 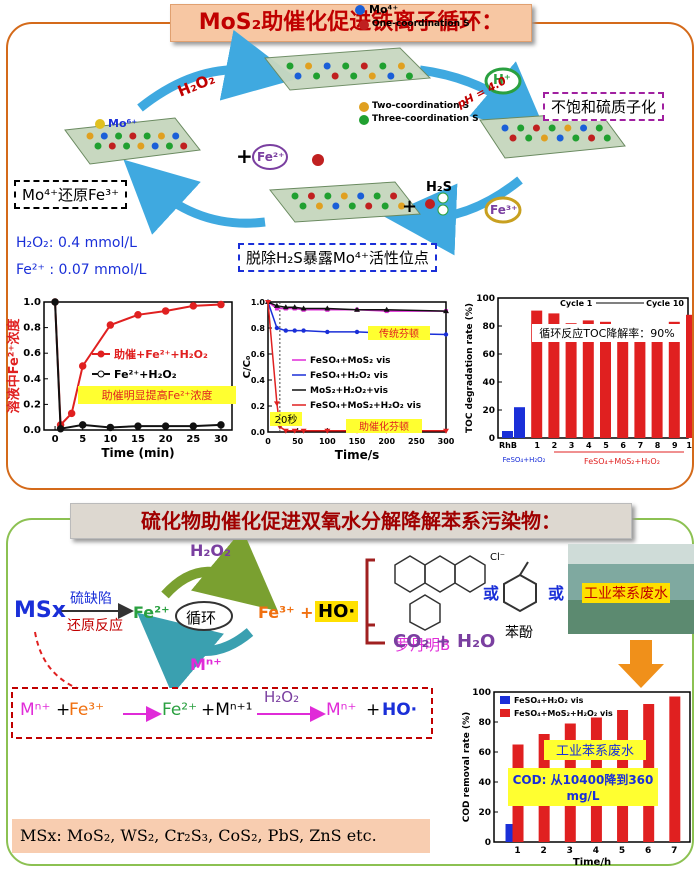 What do you see at coordinates (258, 328) in the screenshot?
I see `y-tick-label: 0.8` at bounding box center [258, 328].